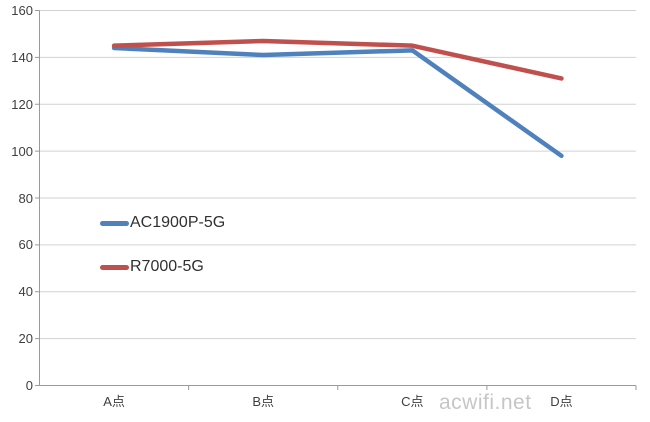 The image size is (650, 422). Describe the element at coordinates (22, 10) in the screenshot. I see `y-tick-label: 160` at that location.